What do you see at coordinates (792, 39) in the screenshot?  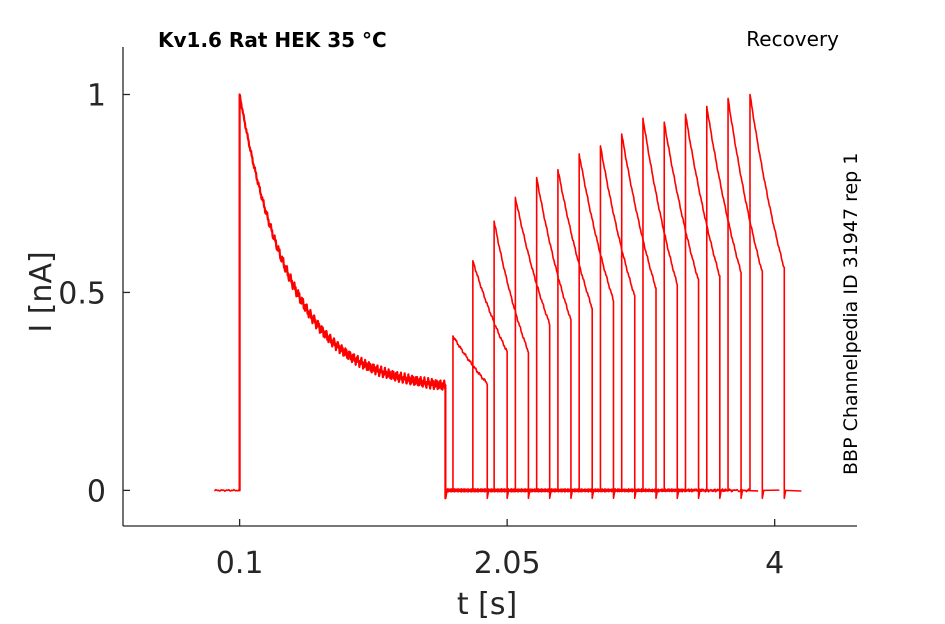 I see `protocol-label: Recovery` at bounding box center [792, 39].